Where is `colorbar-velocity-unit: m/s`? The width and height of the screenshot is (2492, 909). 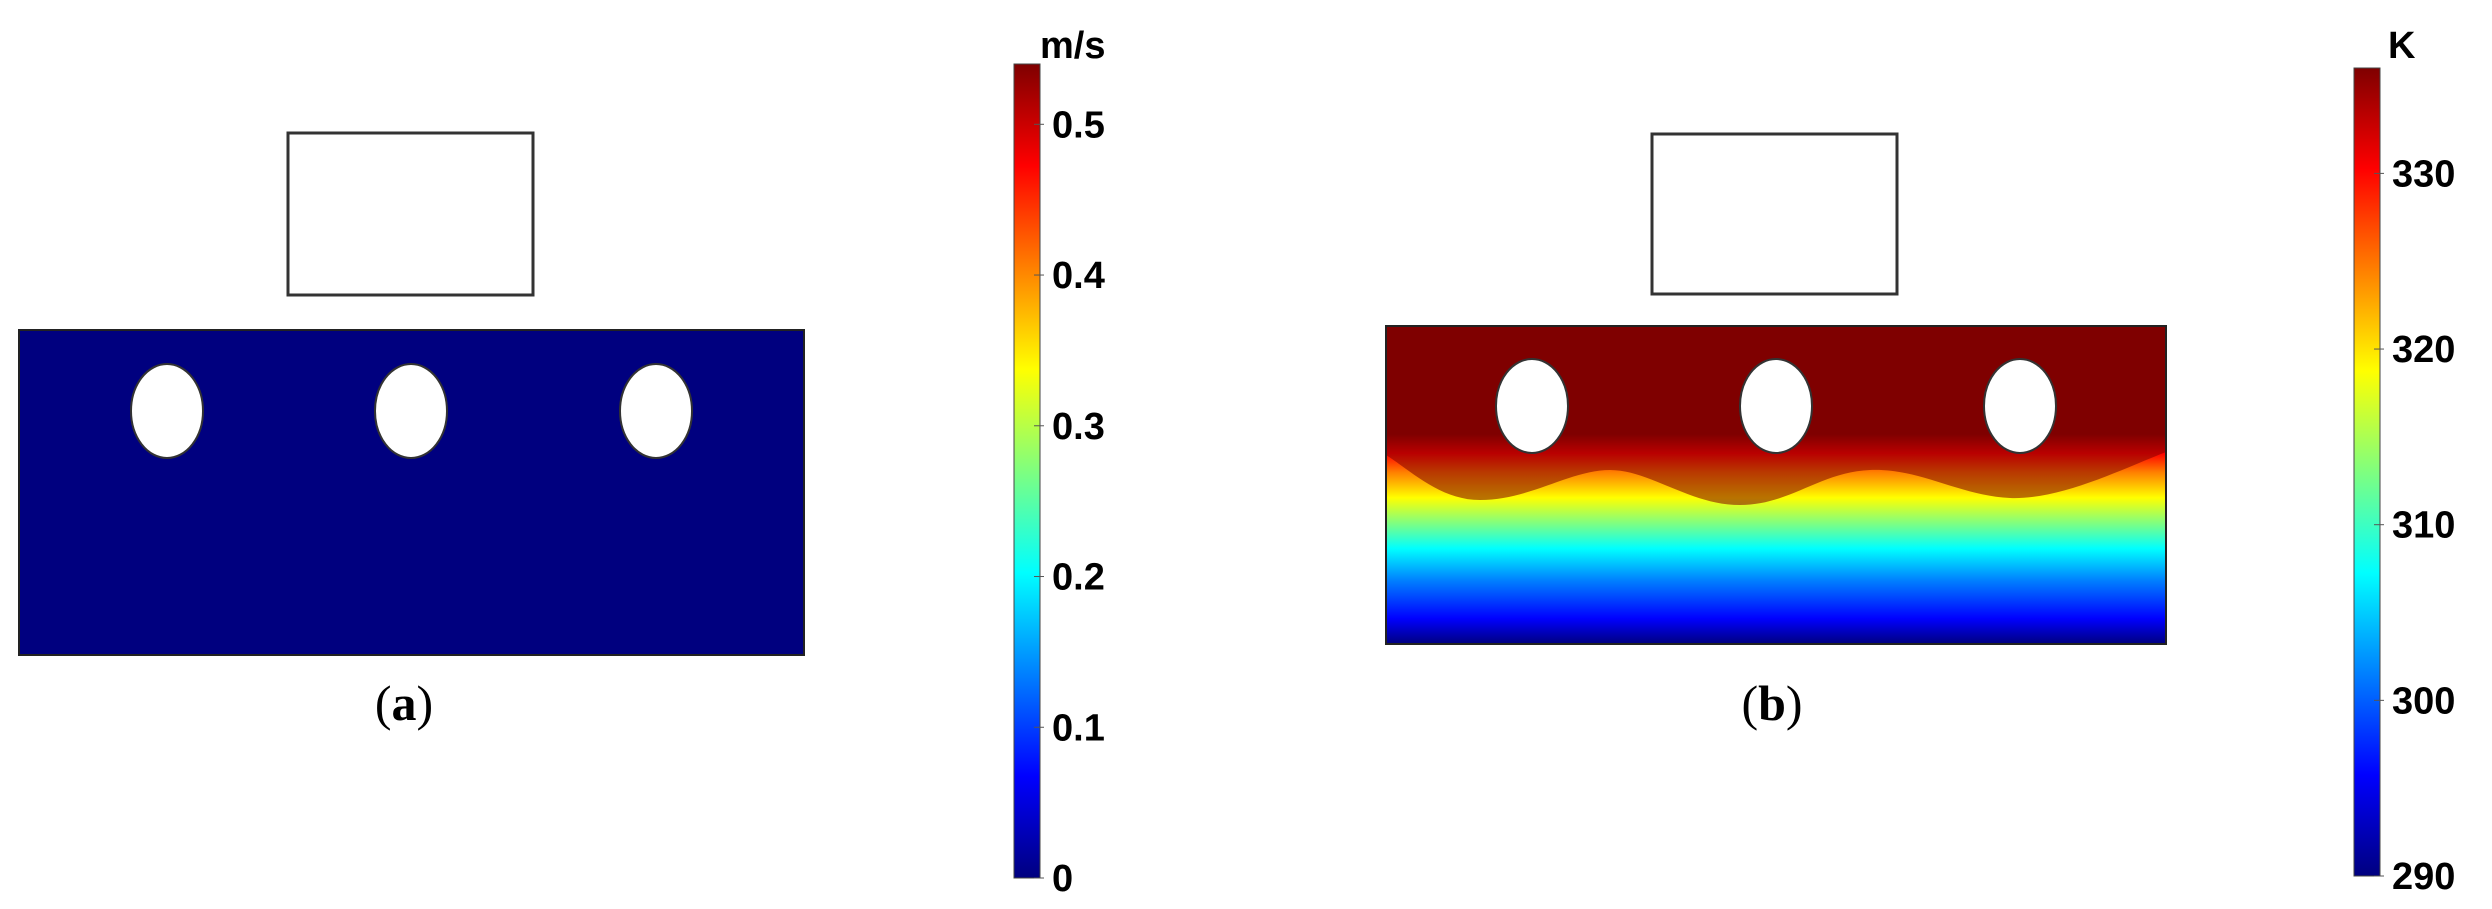 colorbar-velocity-unit: m/s is located at coordinates (1072, 46).